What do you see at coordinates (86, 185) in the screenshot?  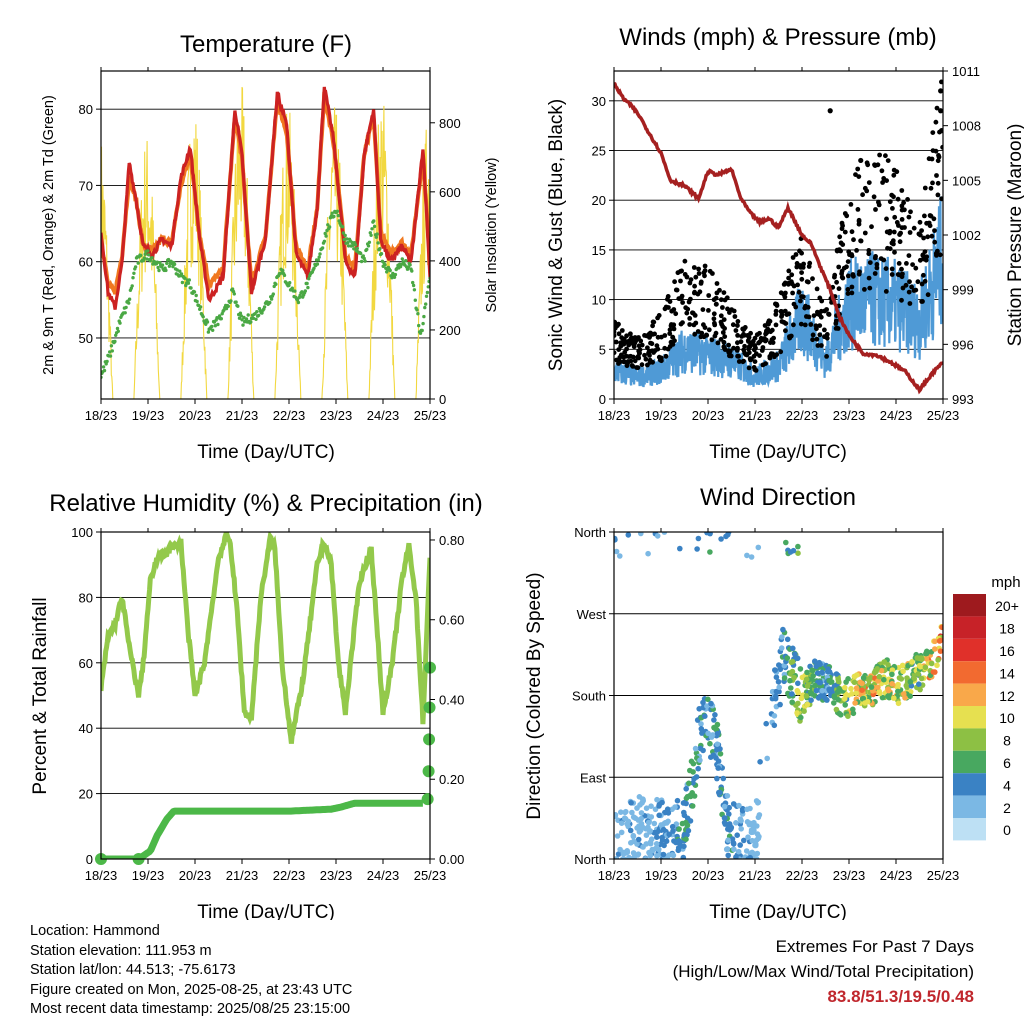 I see `y-tick-label: 70` at bounding box center [86, 185].